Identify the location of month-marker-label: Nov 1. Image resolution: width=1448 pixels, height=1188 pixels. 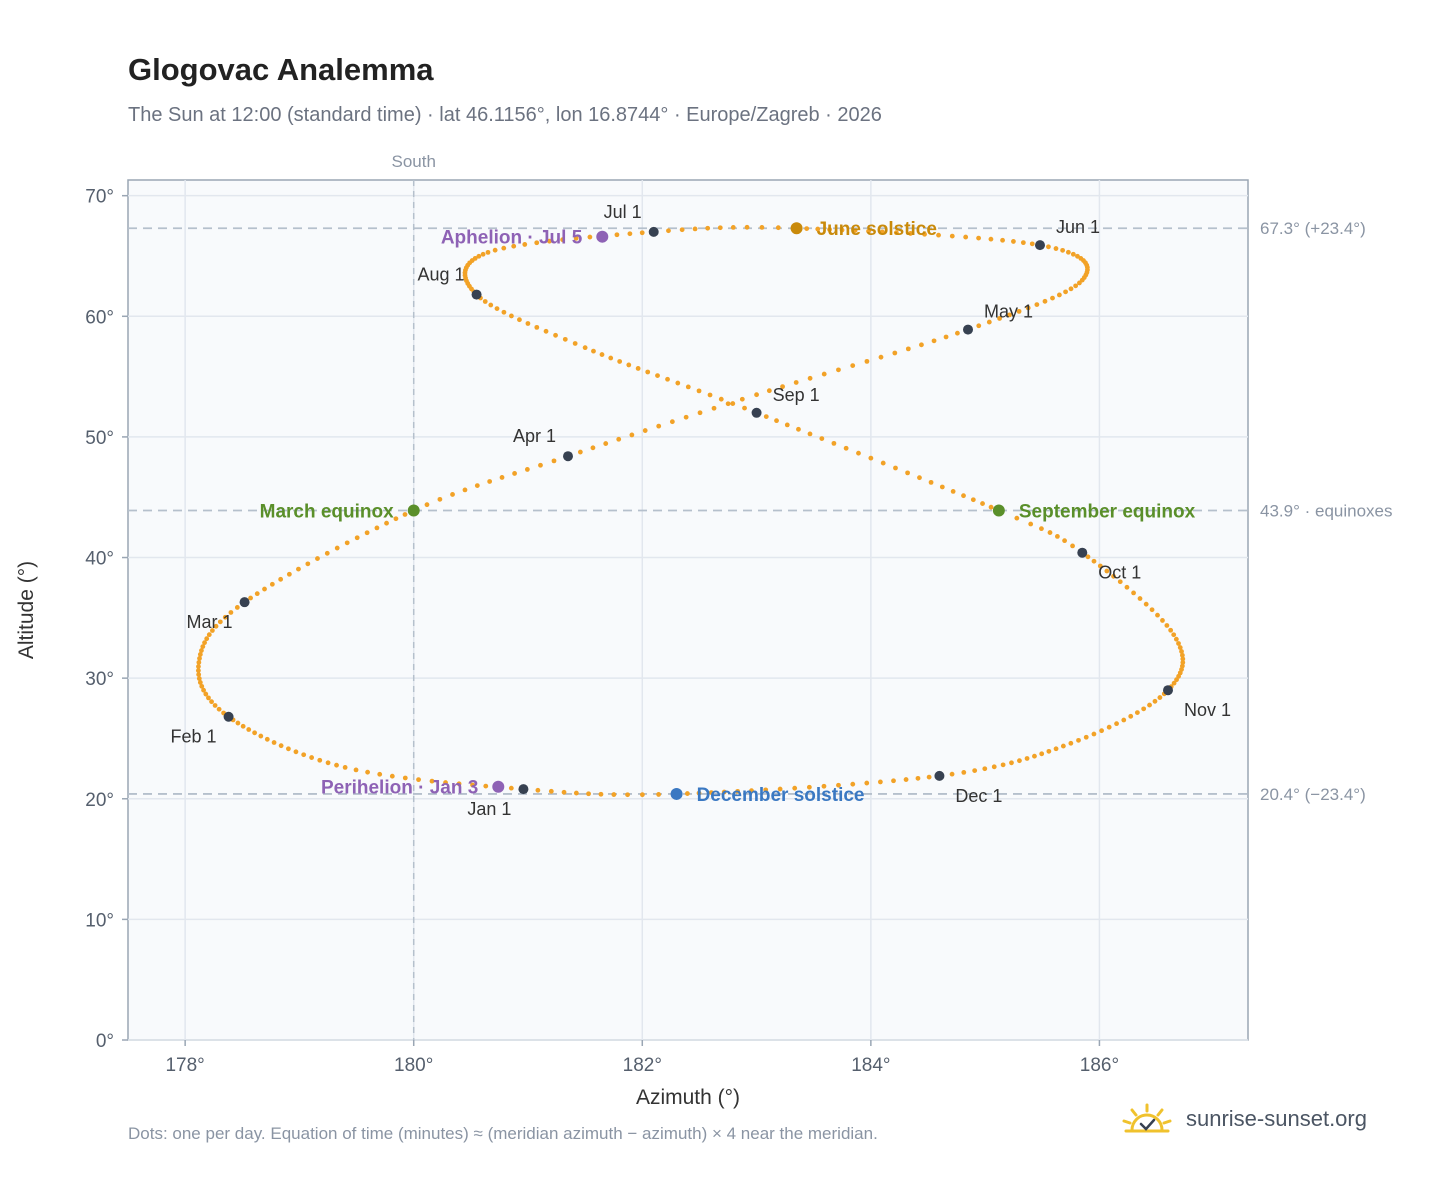
(1207, 710).